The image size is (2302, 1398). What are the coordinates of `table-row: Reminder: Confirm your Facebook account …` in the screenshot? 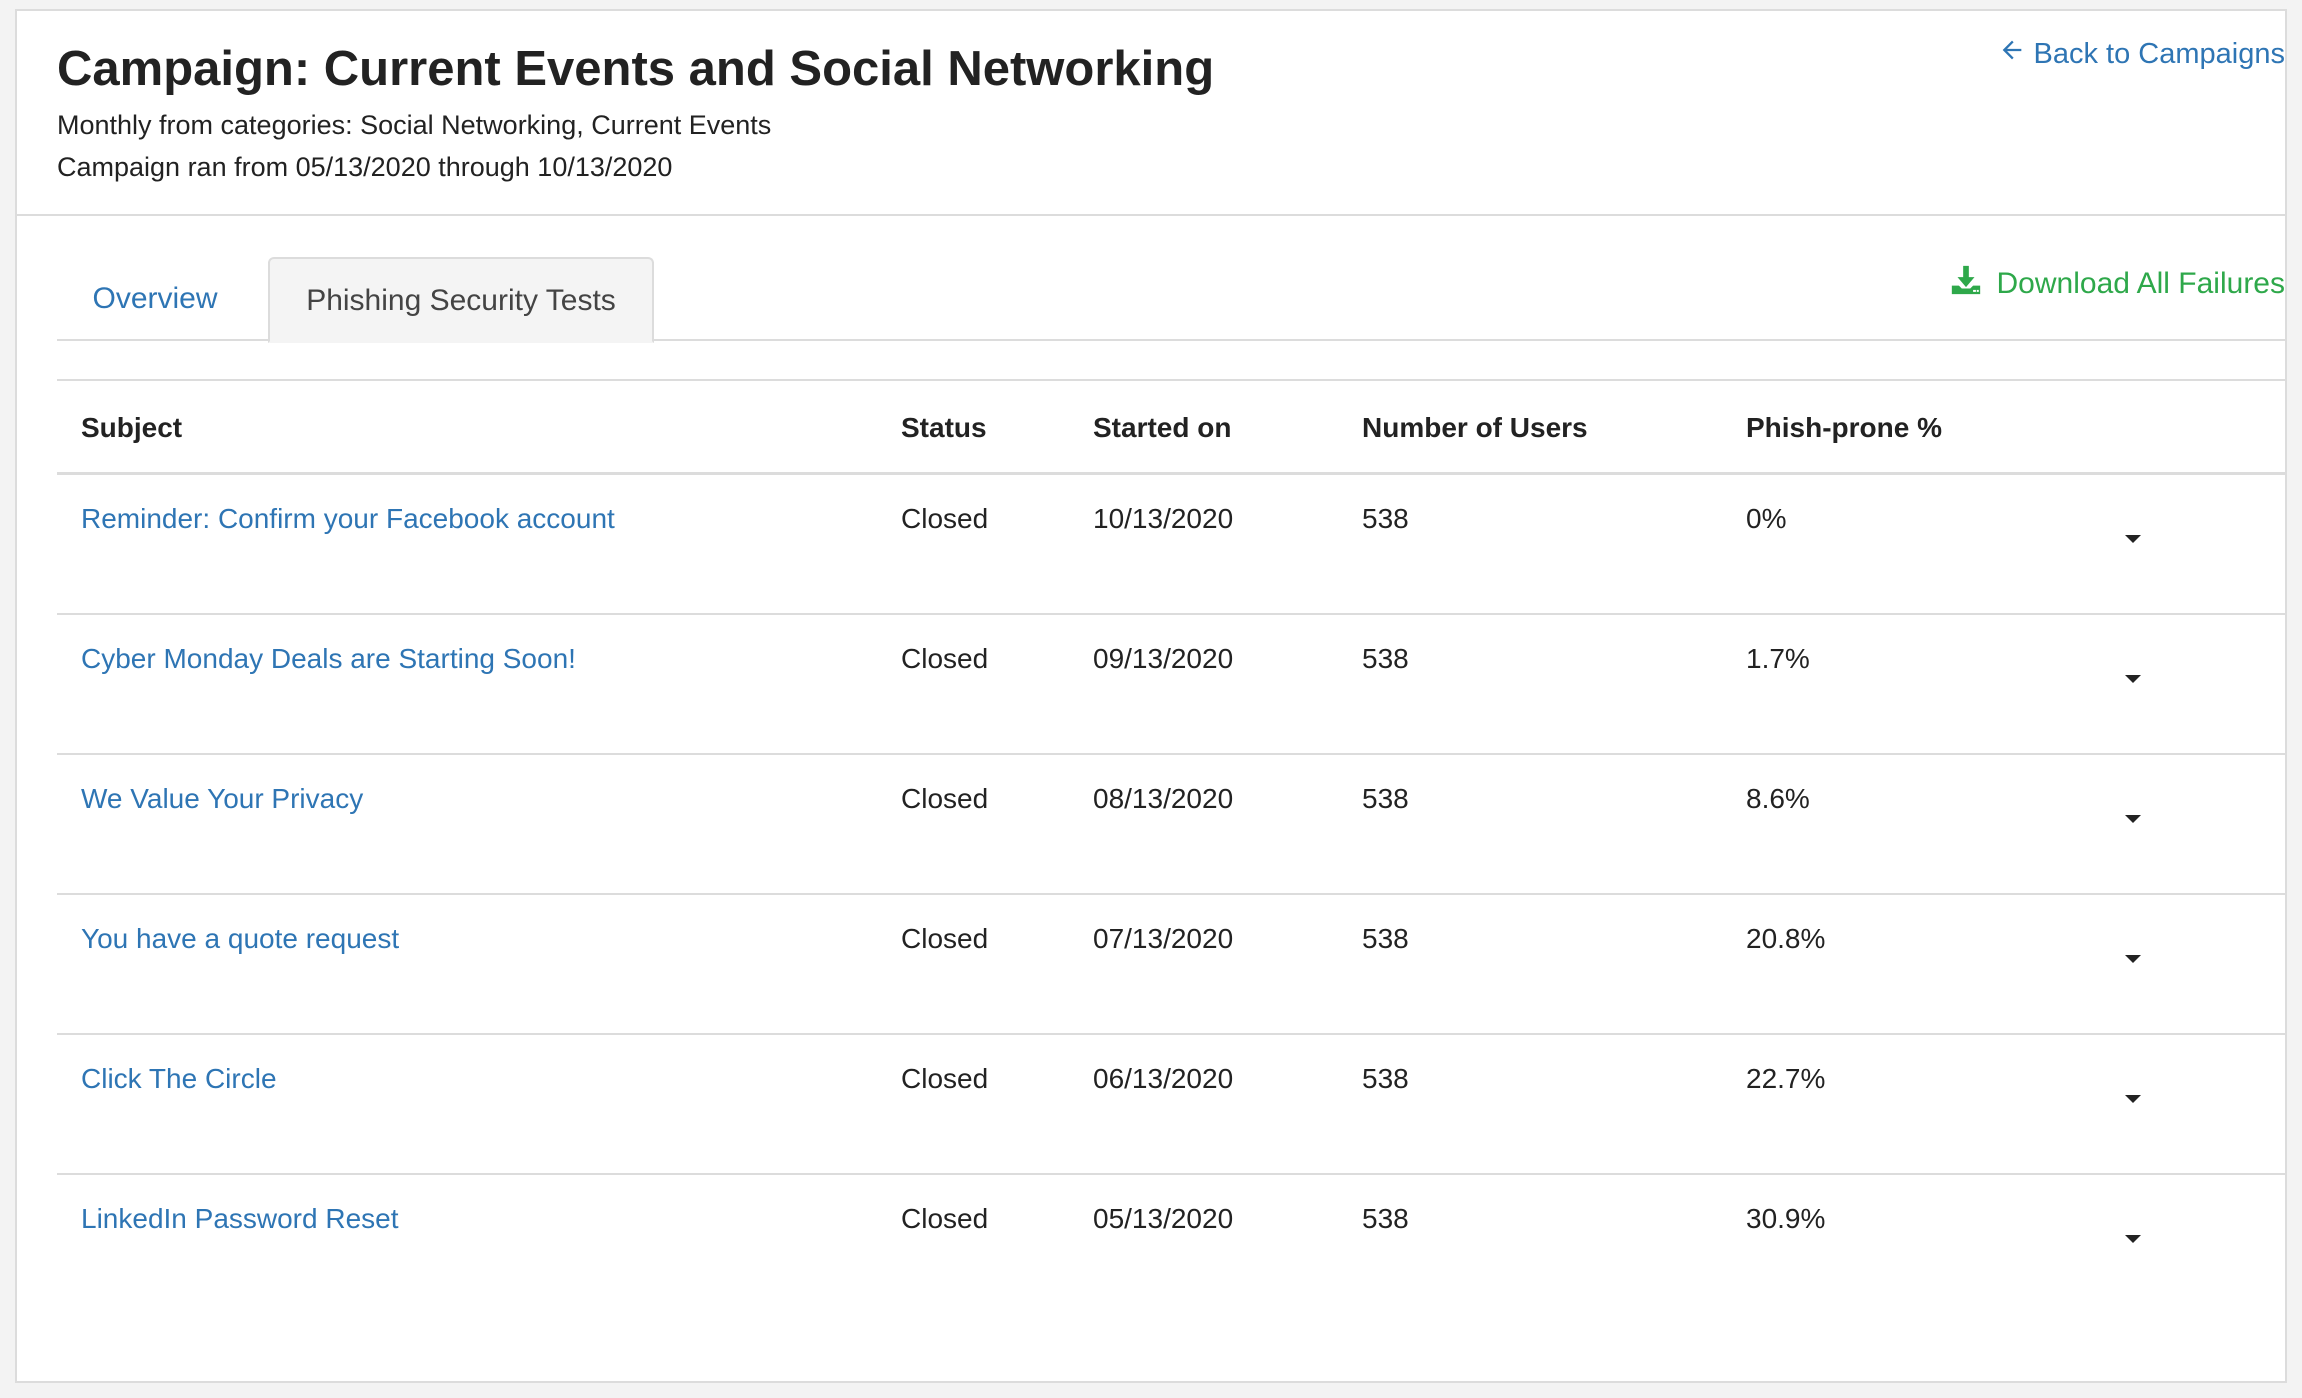 It's located at (1171, 545).